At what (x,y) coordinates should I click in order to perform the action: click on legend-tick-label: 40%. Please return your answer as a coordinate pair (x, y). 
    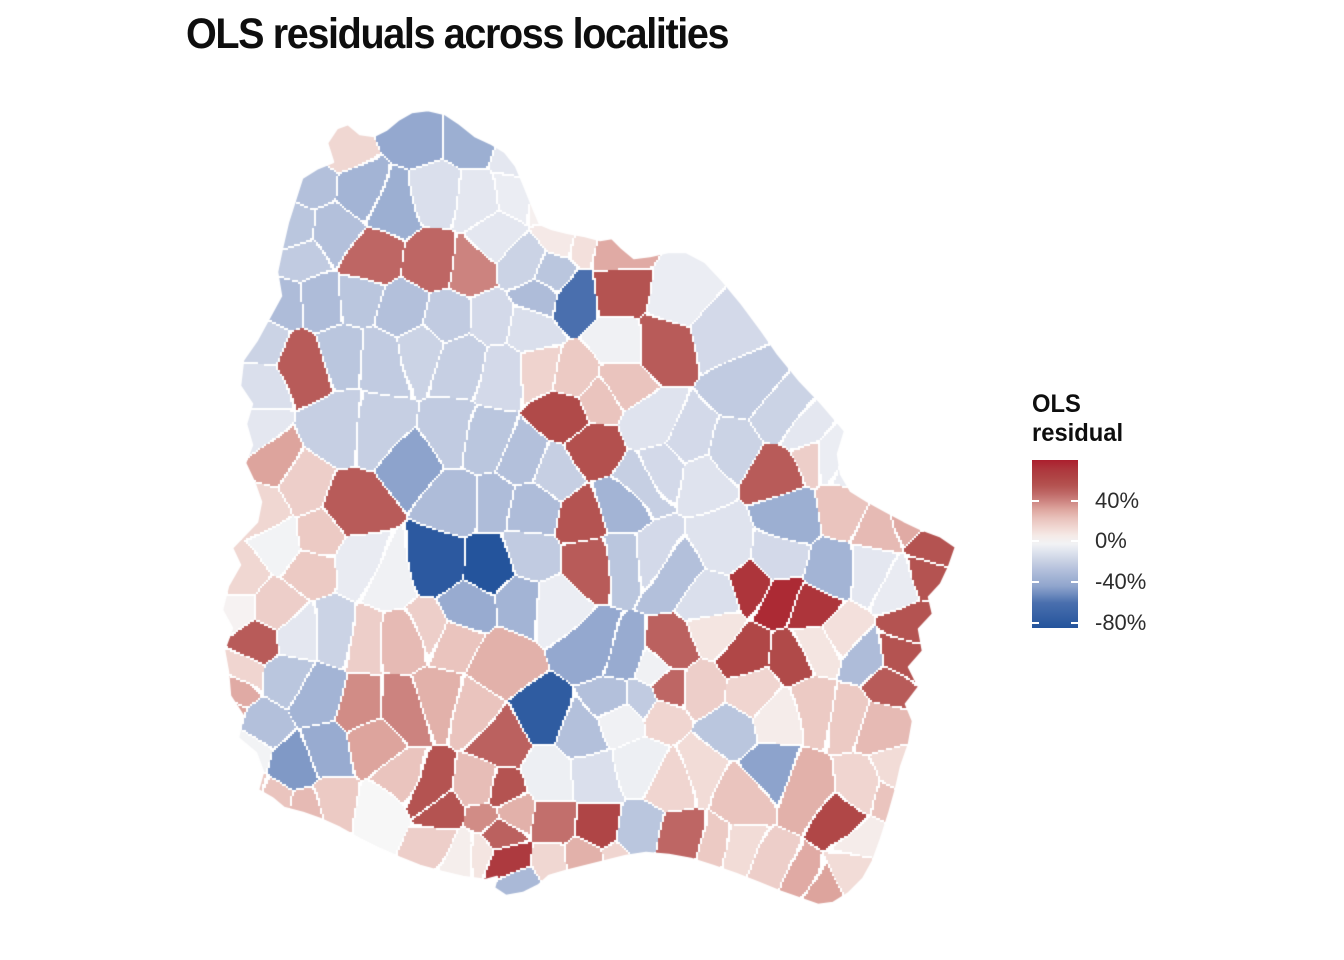
    Looking at the image, I should click on (1117, 500).